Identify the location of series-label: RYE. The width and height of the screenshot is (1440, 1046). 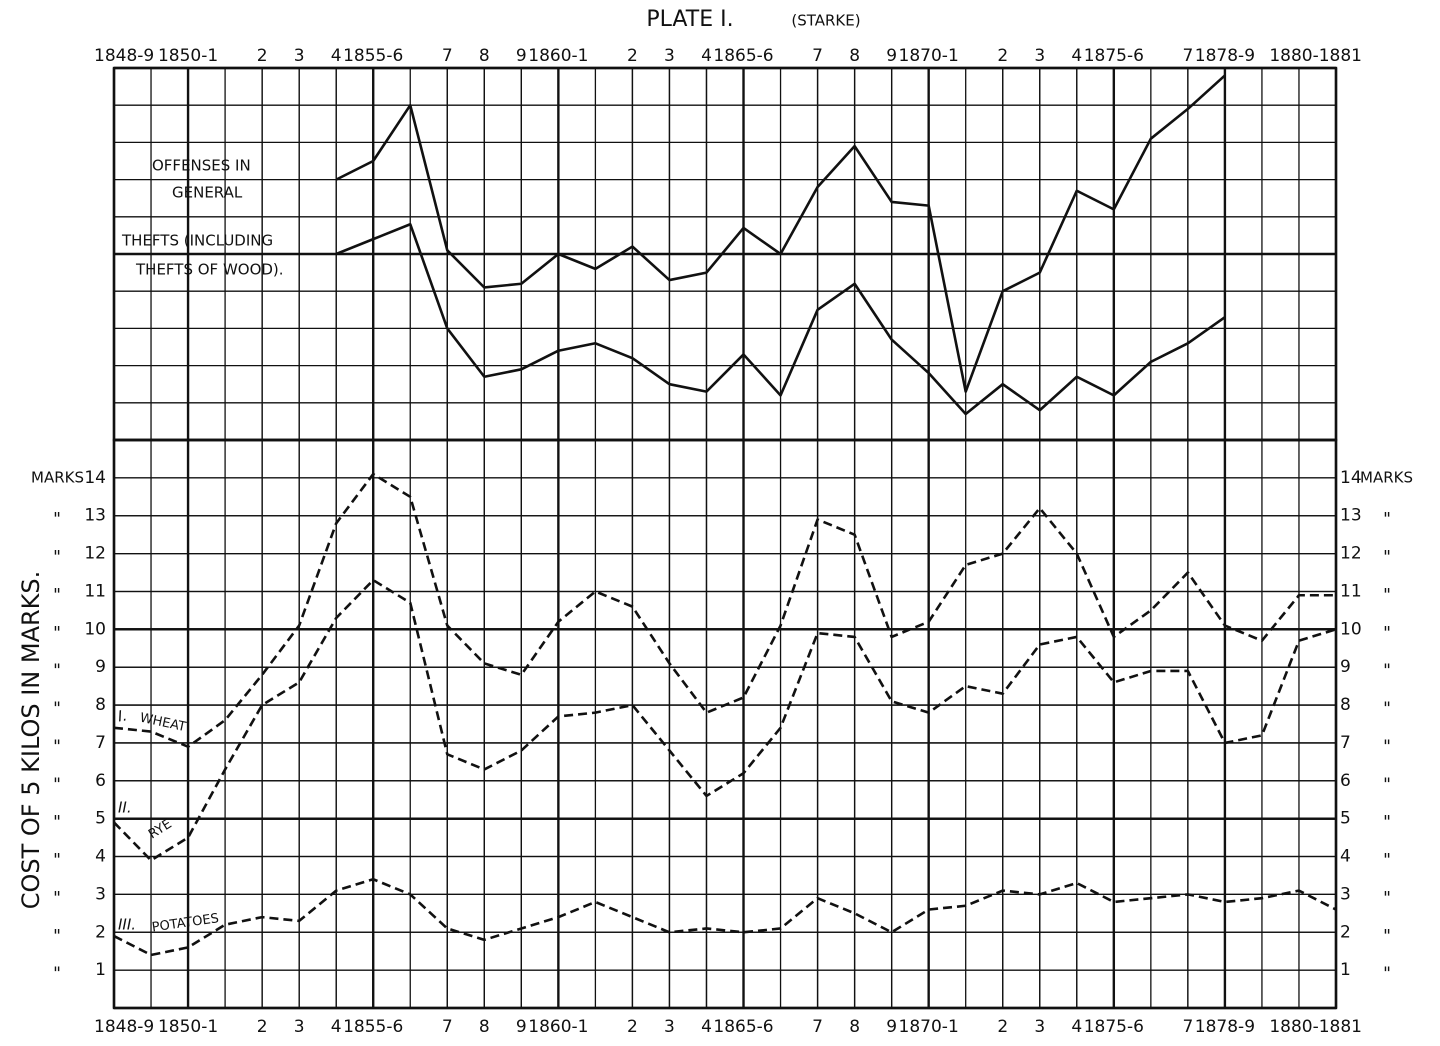
(160, 830).